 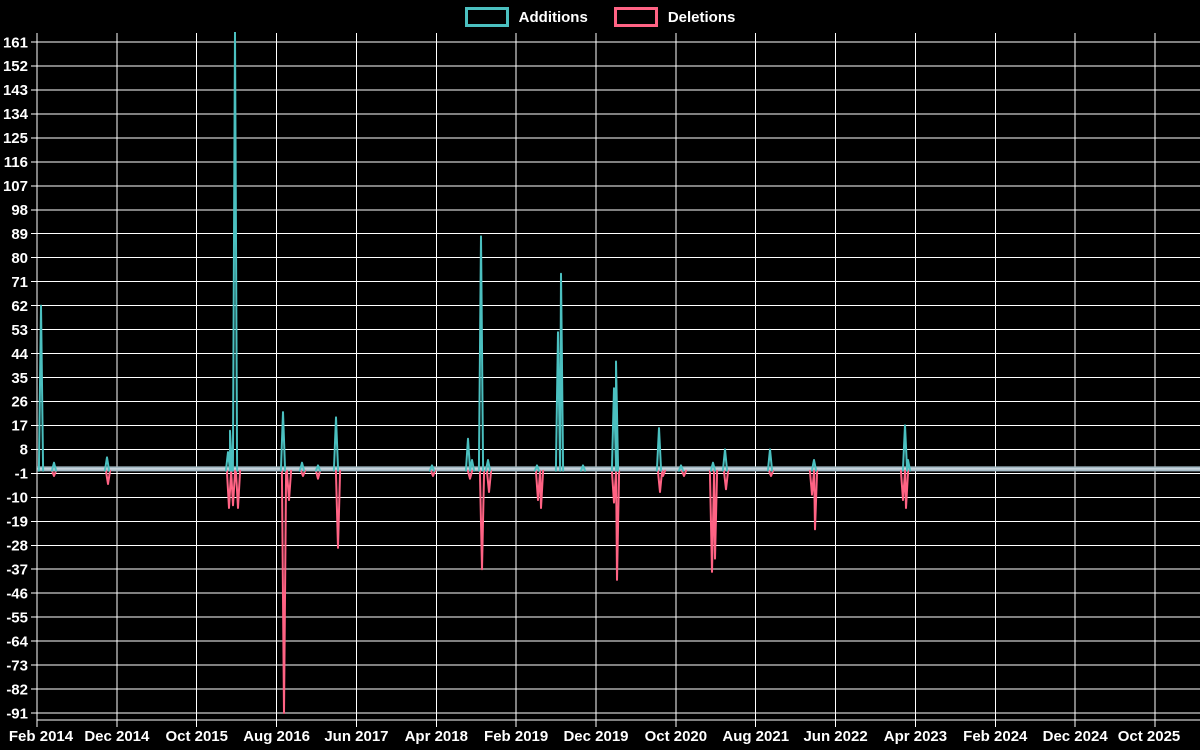 What do you see at coordinates (995, 736) in the screenshot?
I see `x-axis-label: Feb 2024` at bounding box center [995, 736].